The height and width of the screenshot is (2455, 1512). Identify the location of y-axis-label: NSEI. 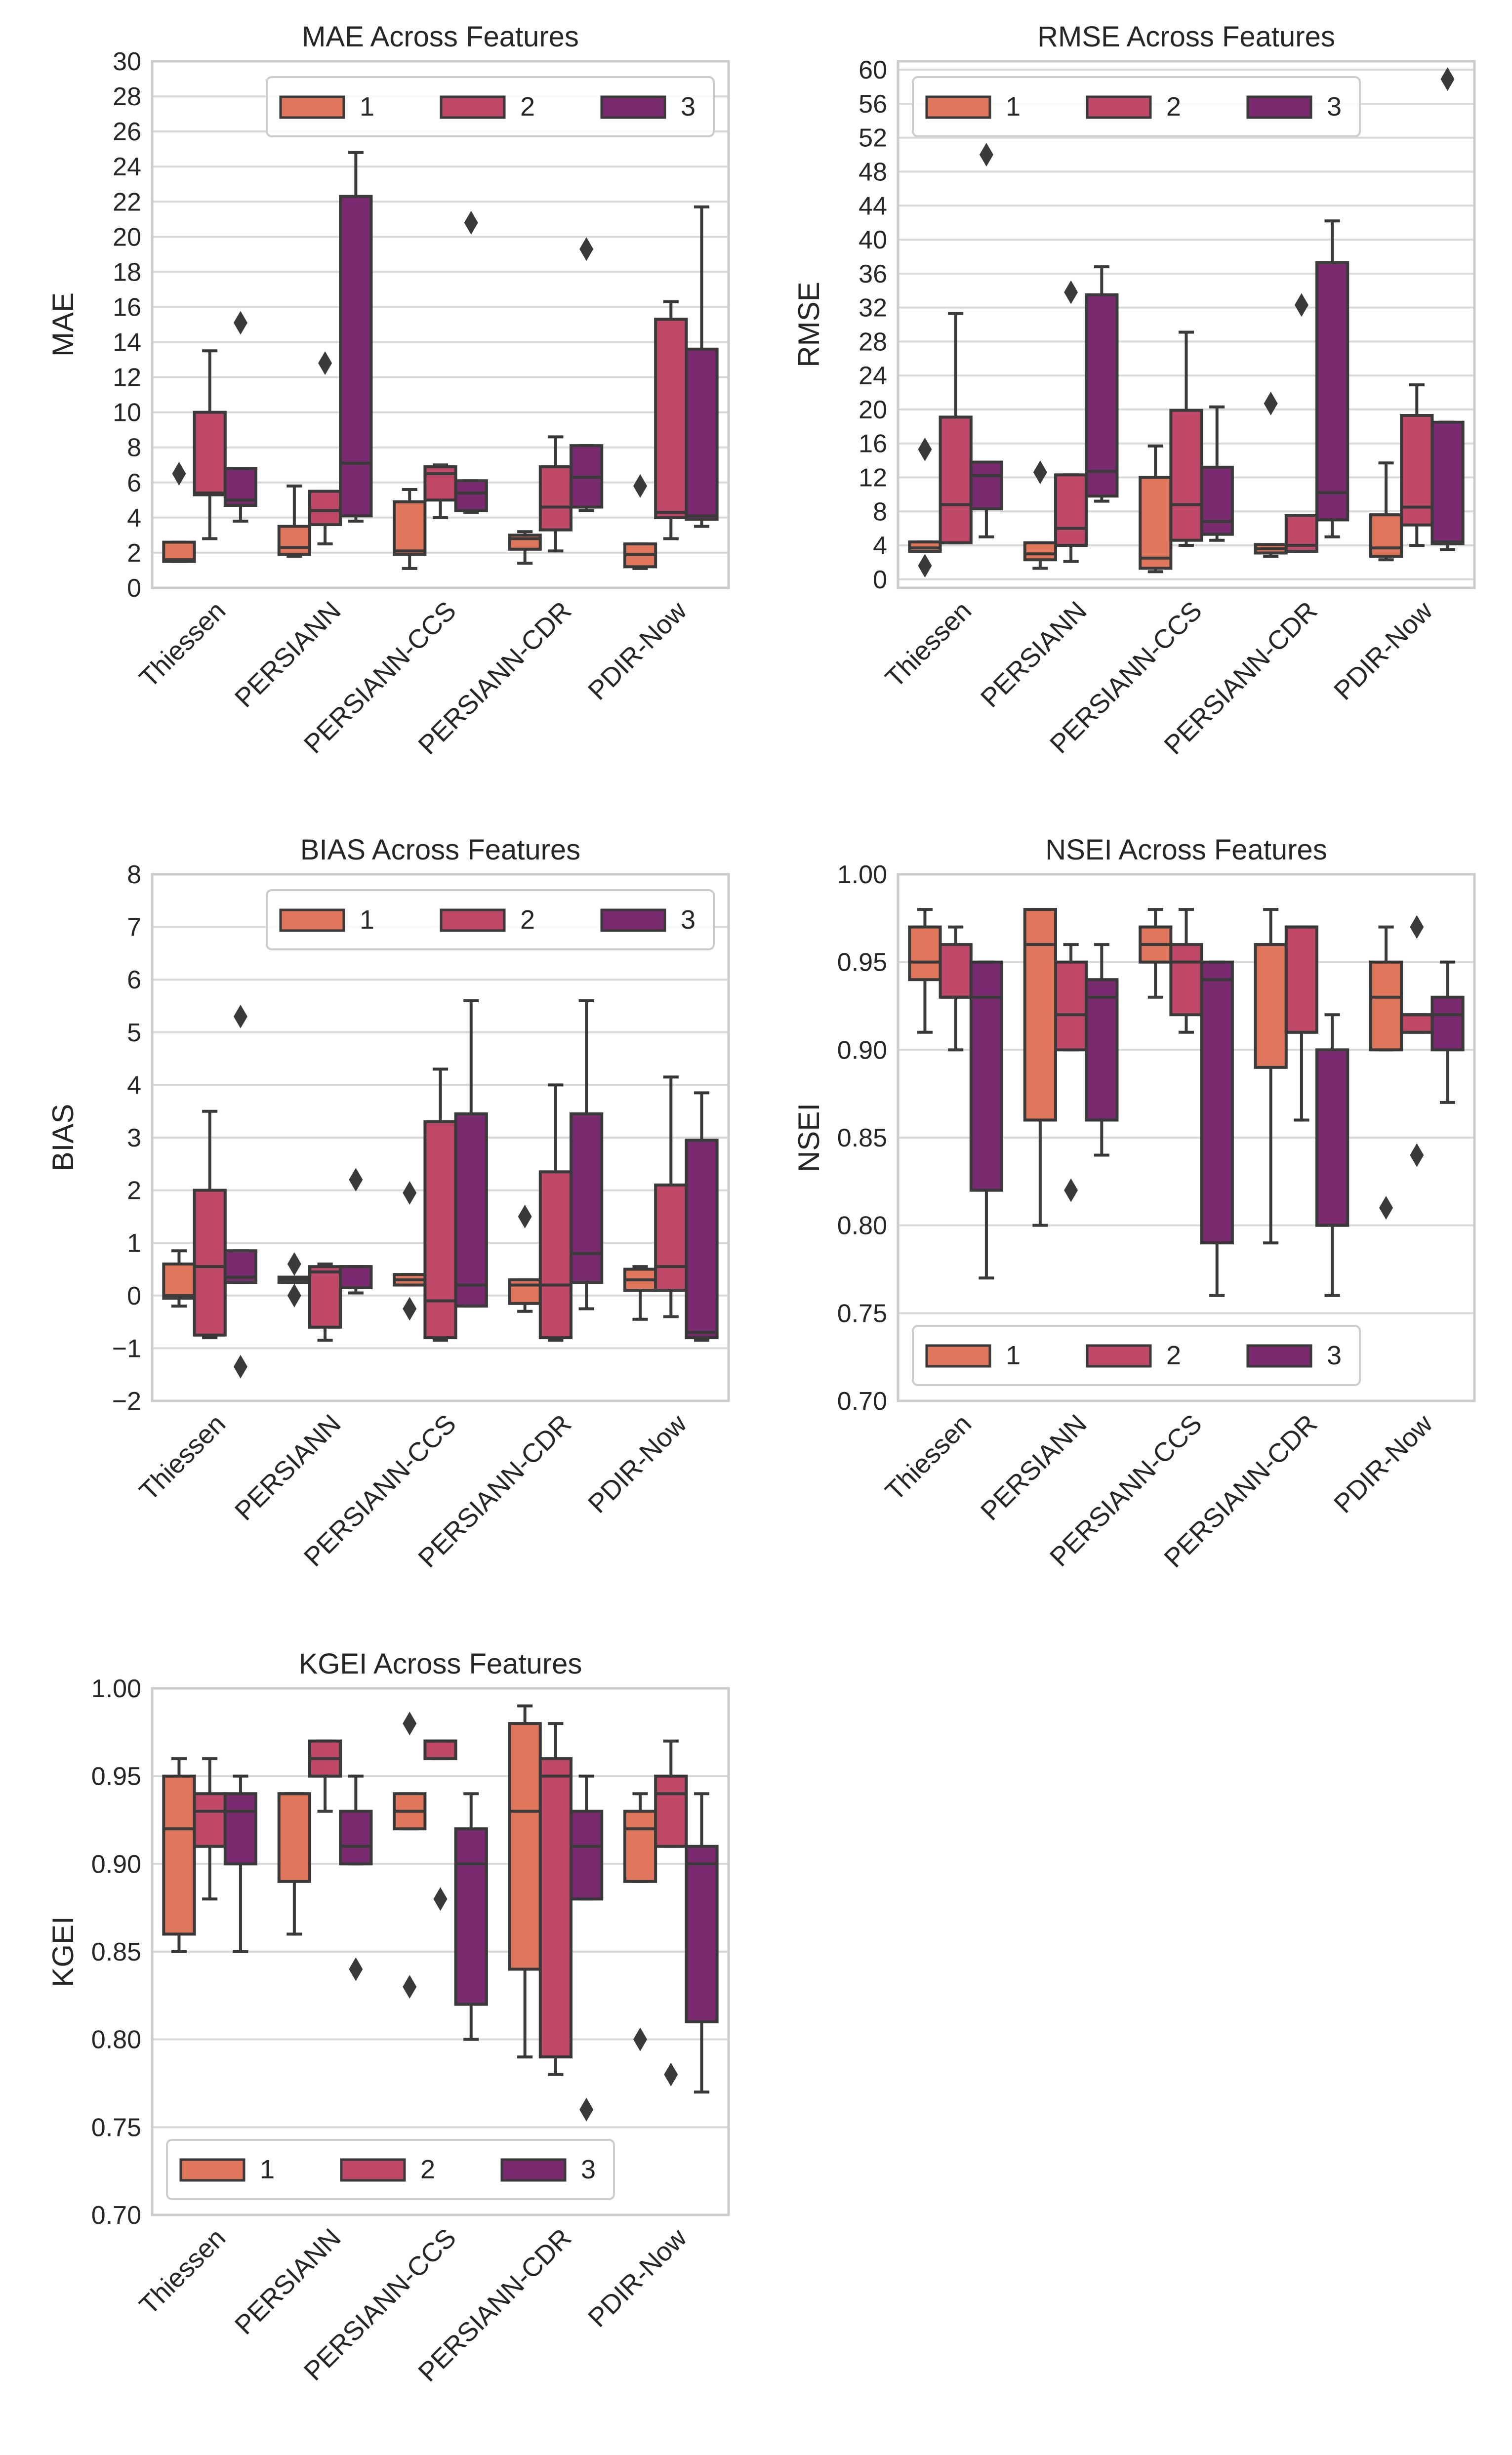
(808, 1137).